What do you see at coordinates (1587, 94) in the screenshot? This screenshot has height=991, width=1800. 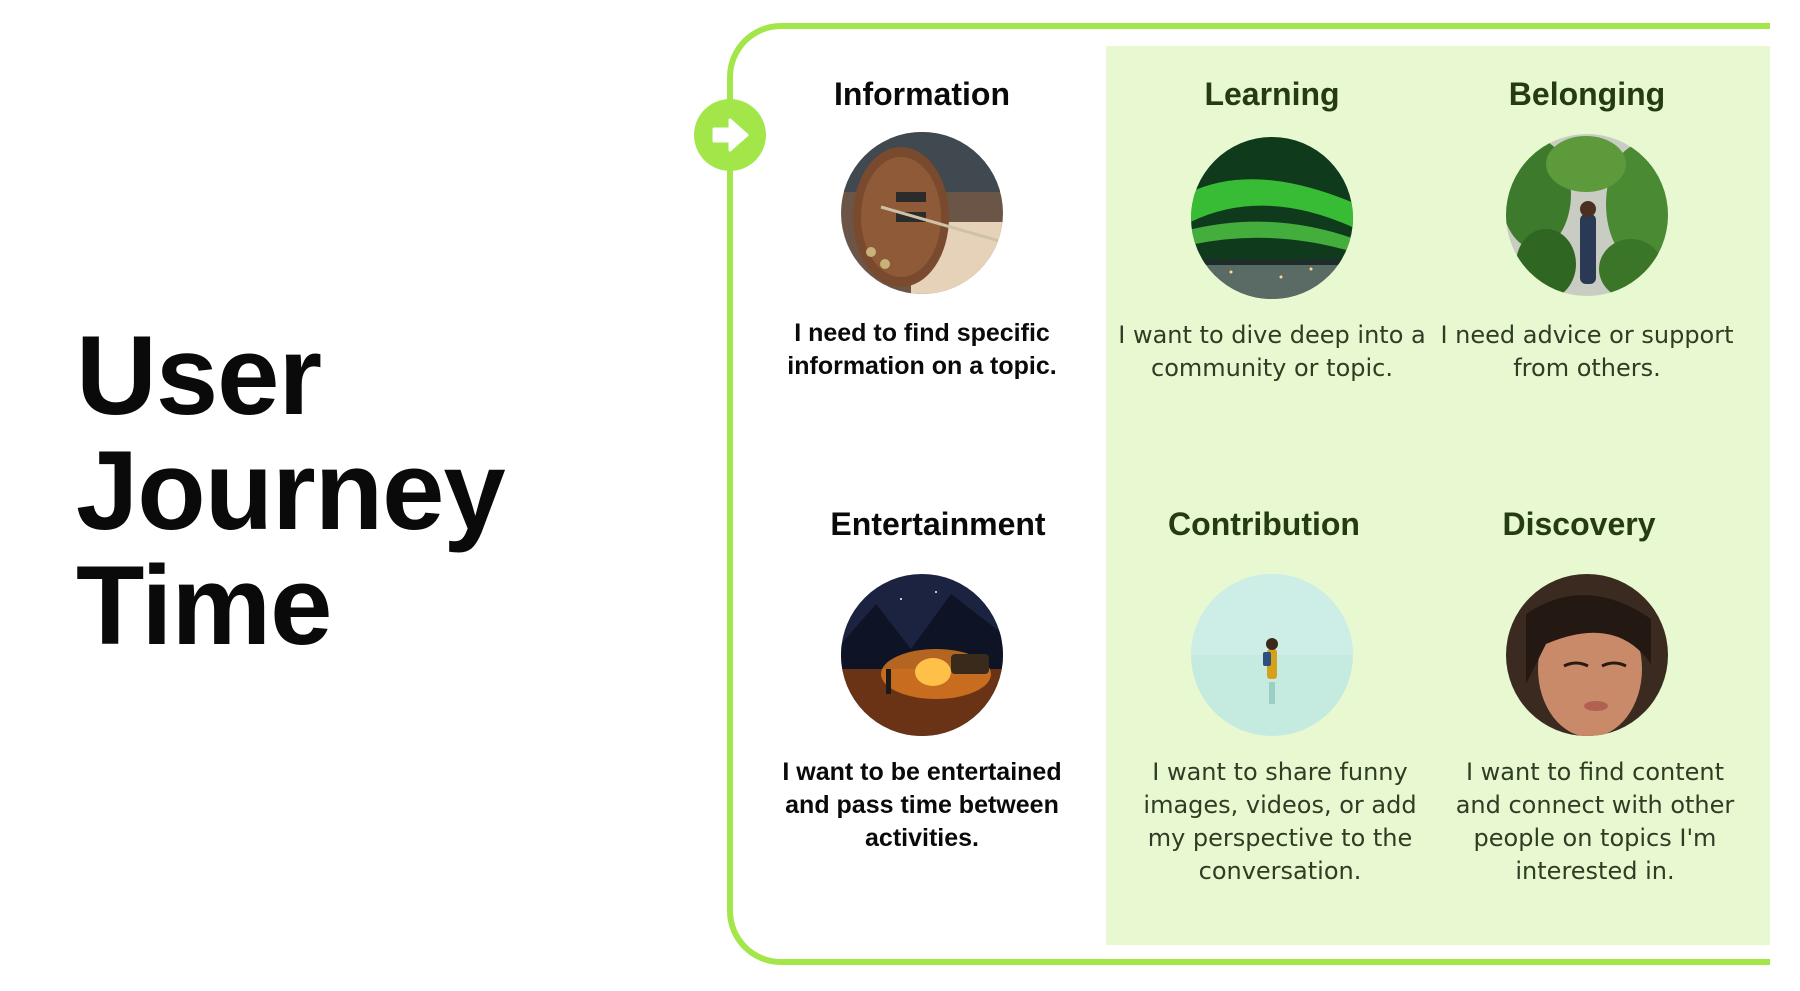 I see `card-heading: Belonging` at bounding box center [1587, 94].